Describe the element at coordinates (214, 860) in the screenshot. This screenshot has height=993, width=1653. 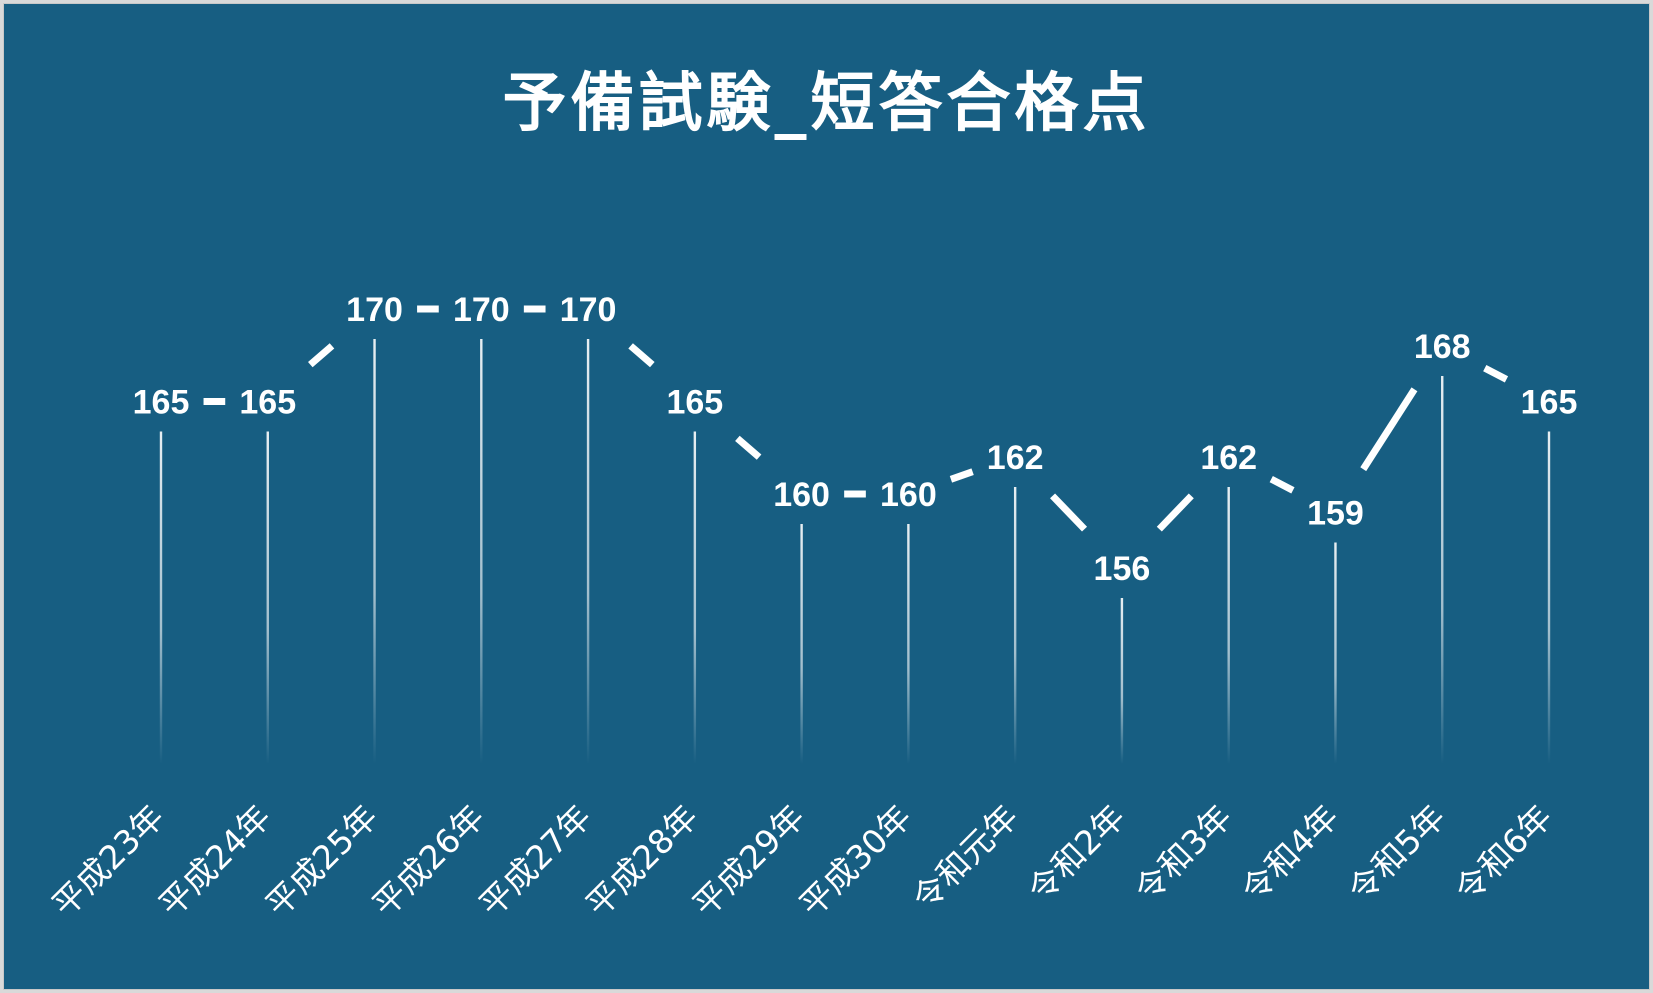
I see `x-tick-label: 平成24年` at that location.